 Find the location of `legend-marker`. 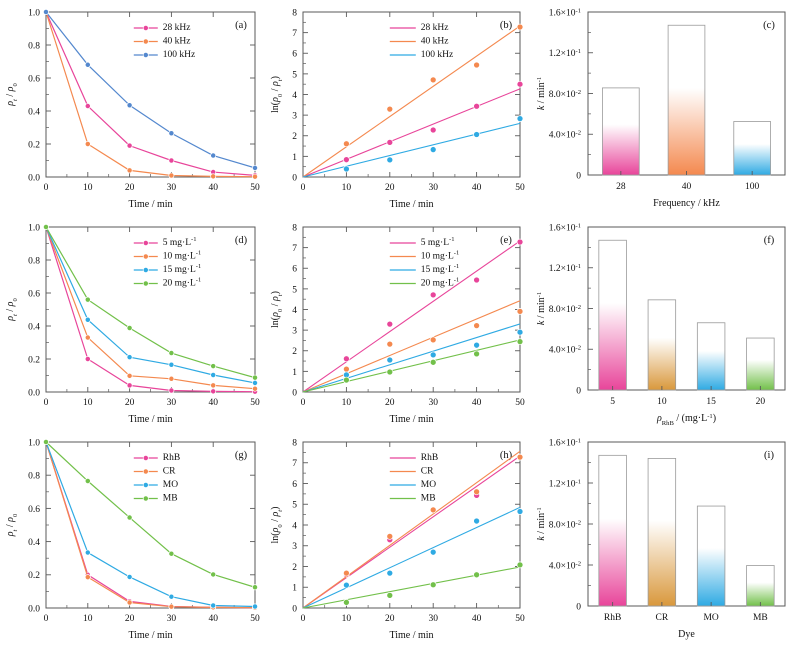

legend-marker is located at coordinates (145, 485).